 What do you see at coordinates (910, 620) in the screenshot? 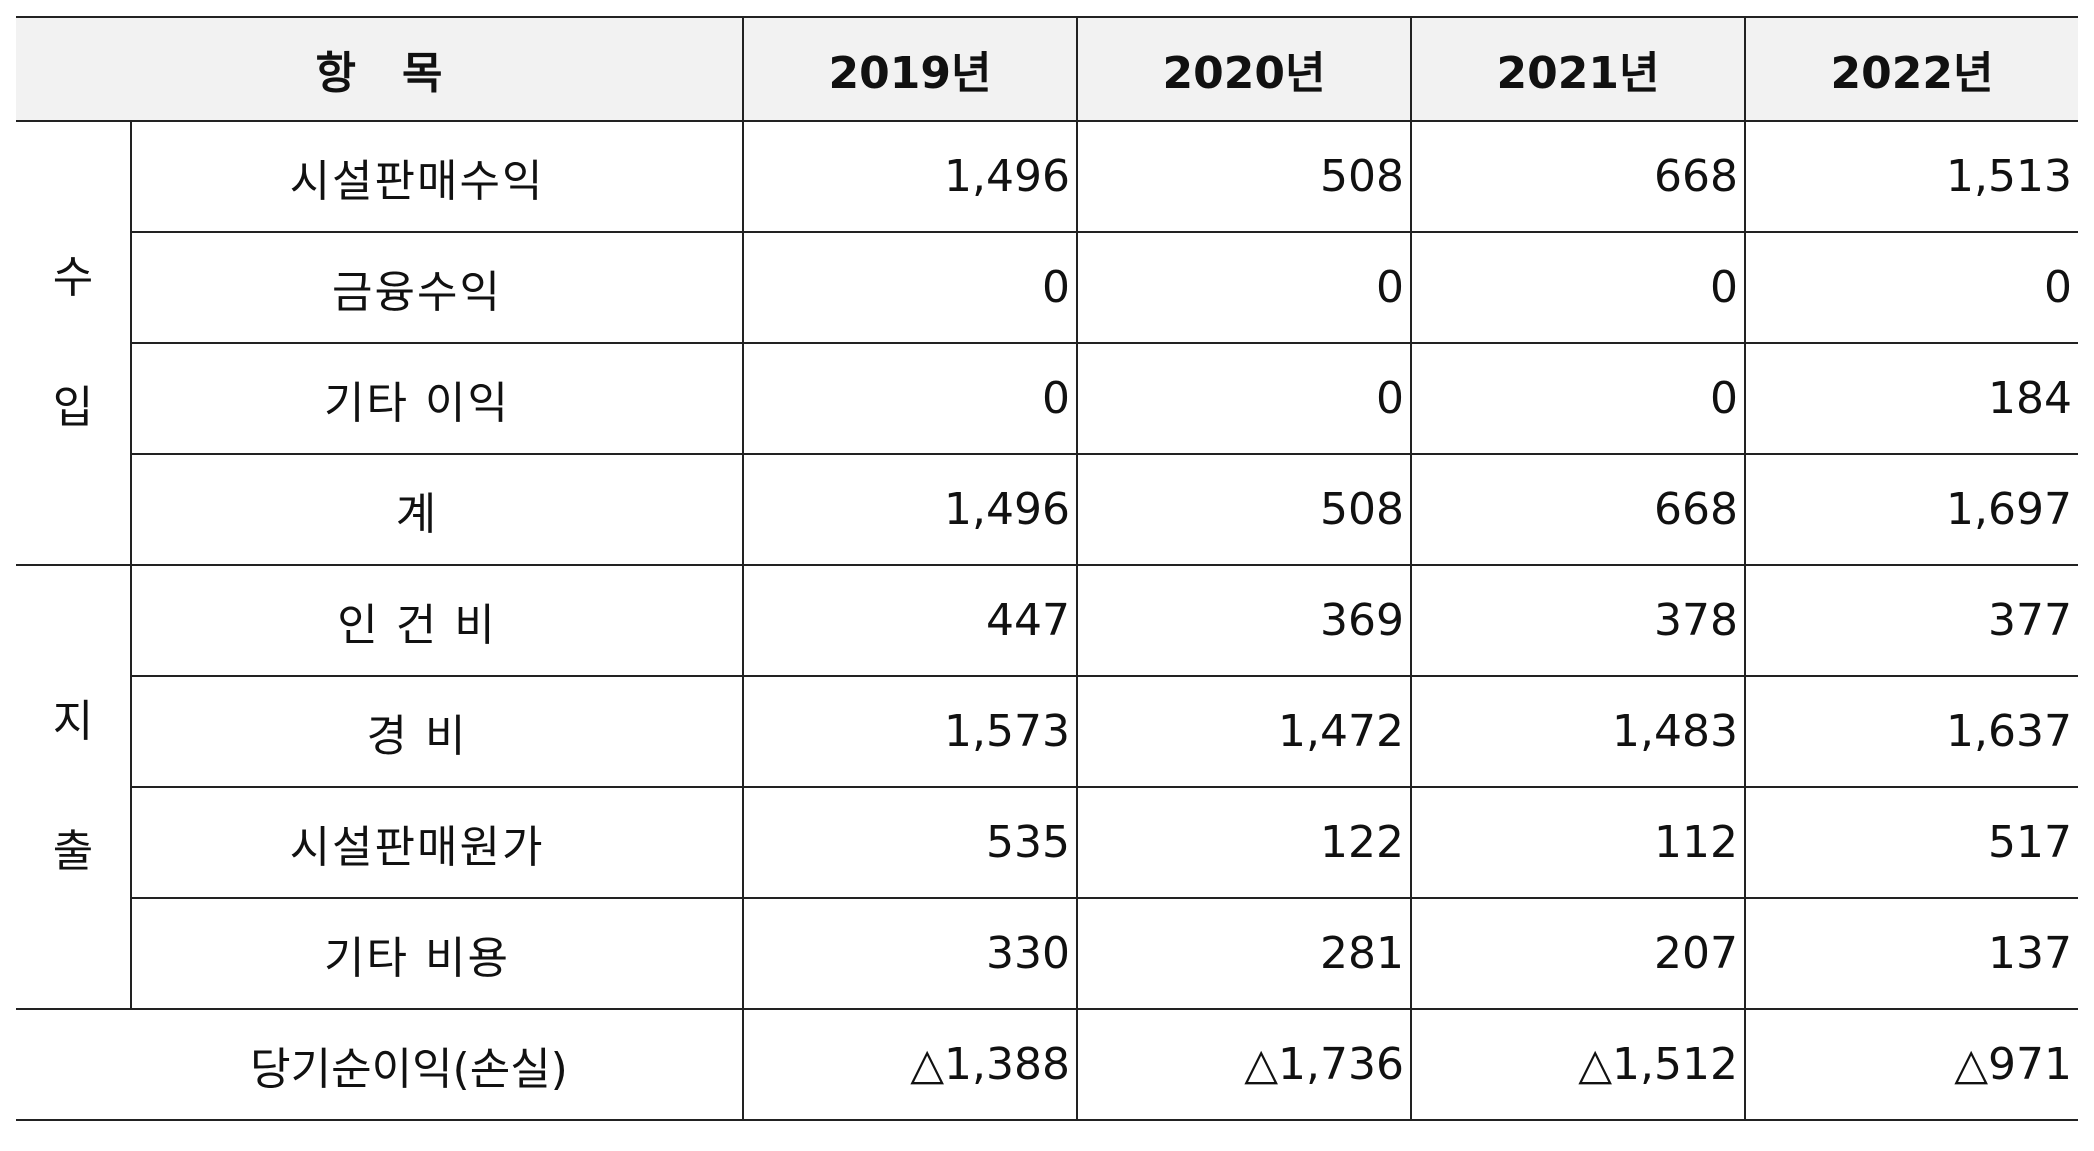
I see `cell-value: 447` at bounding box center [910, 620].